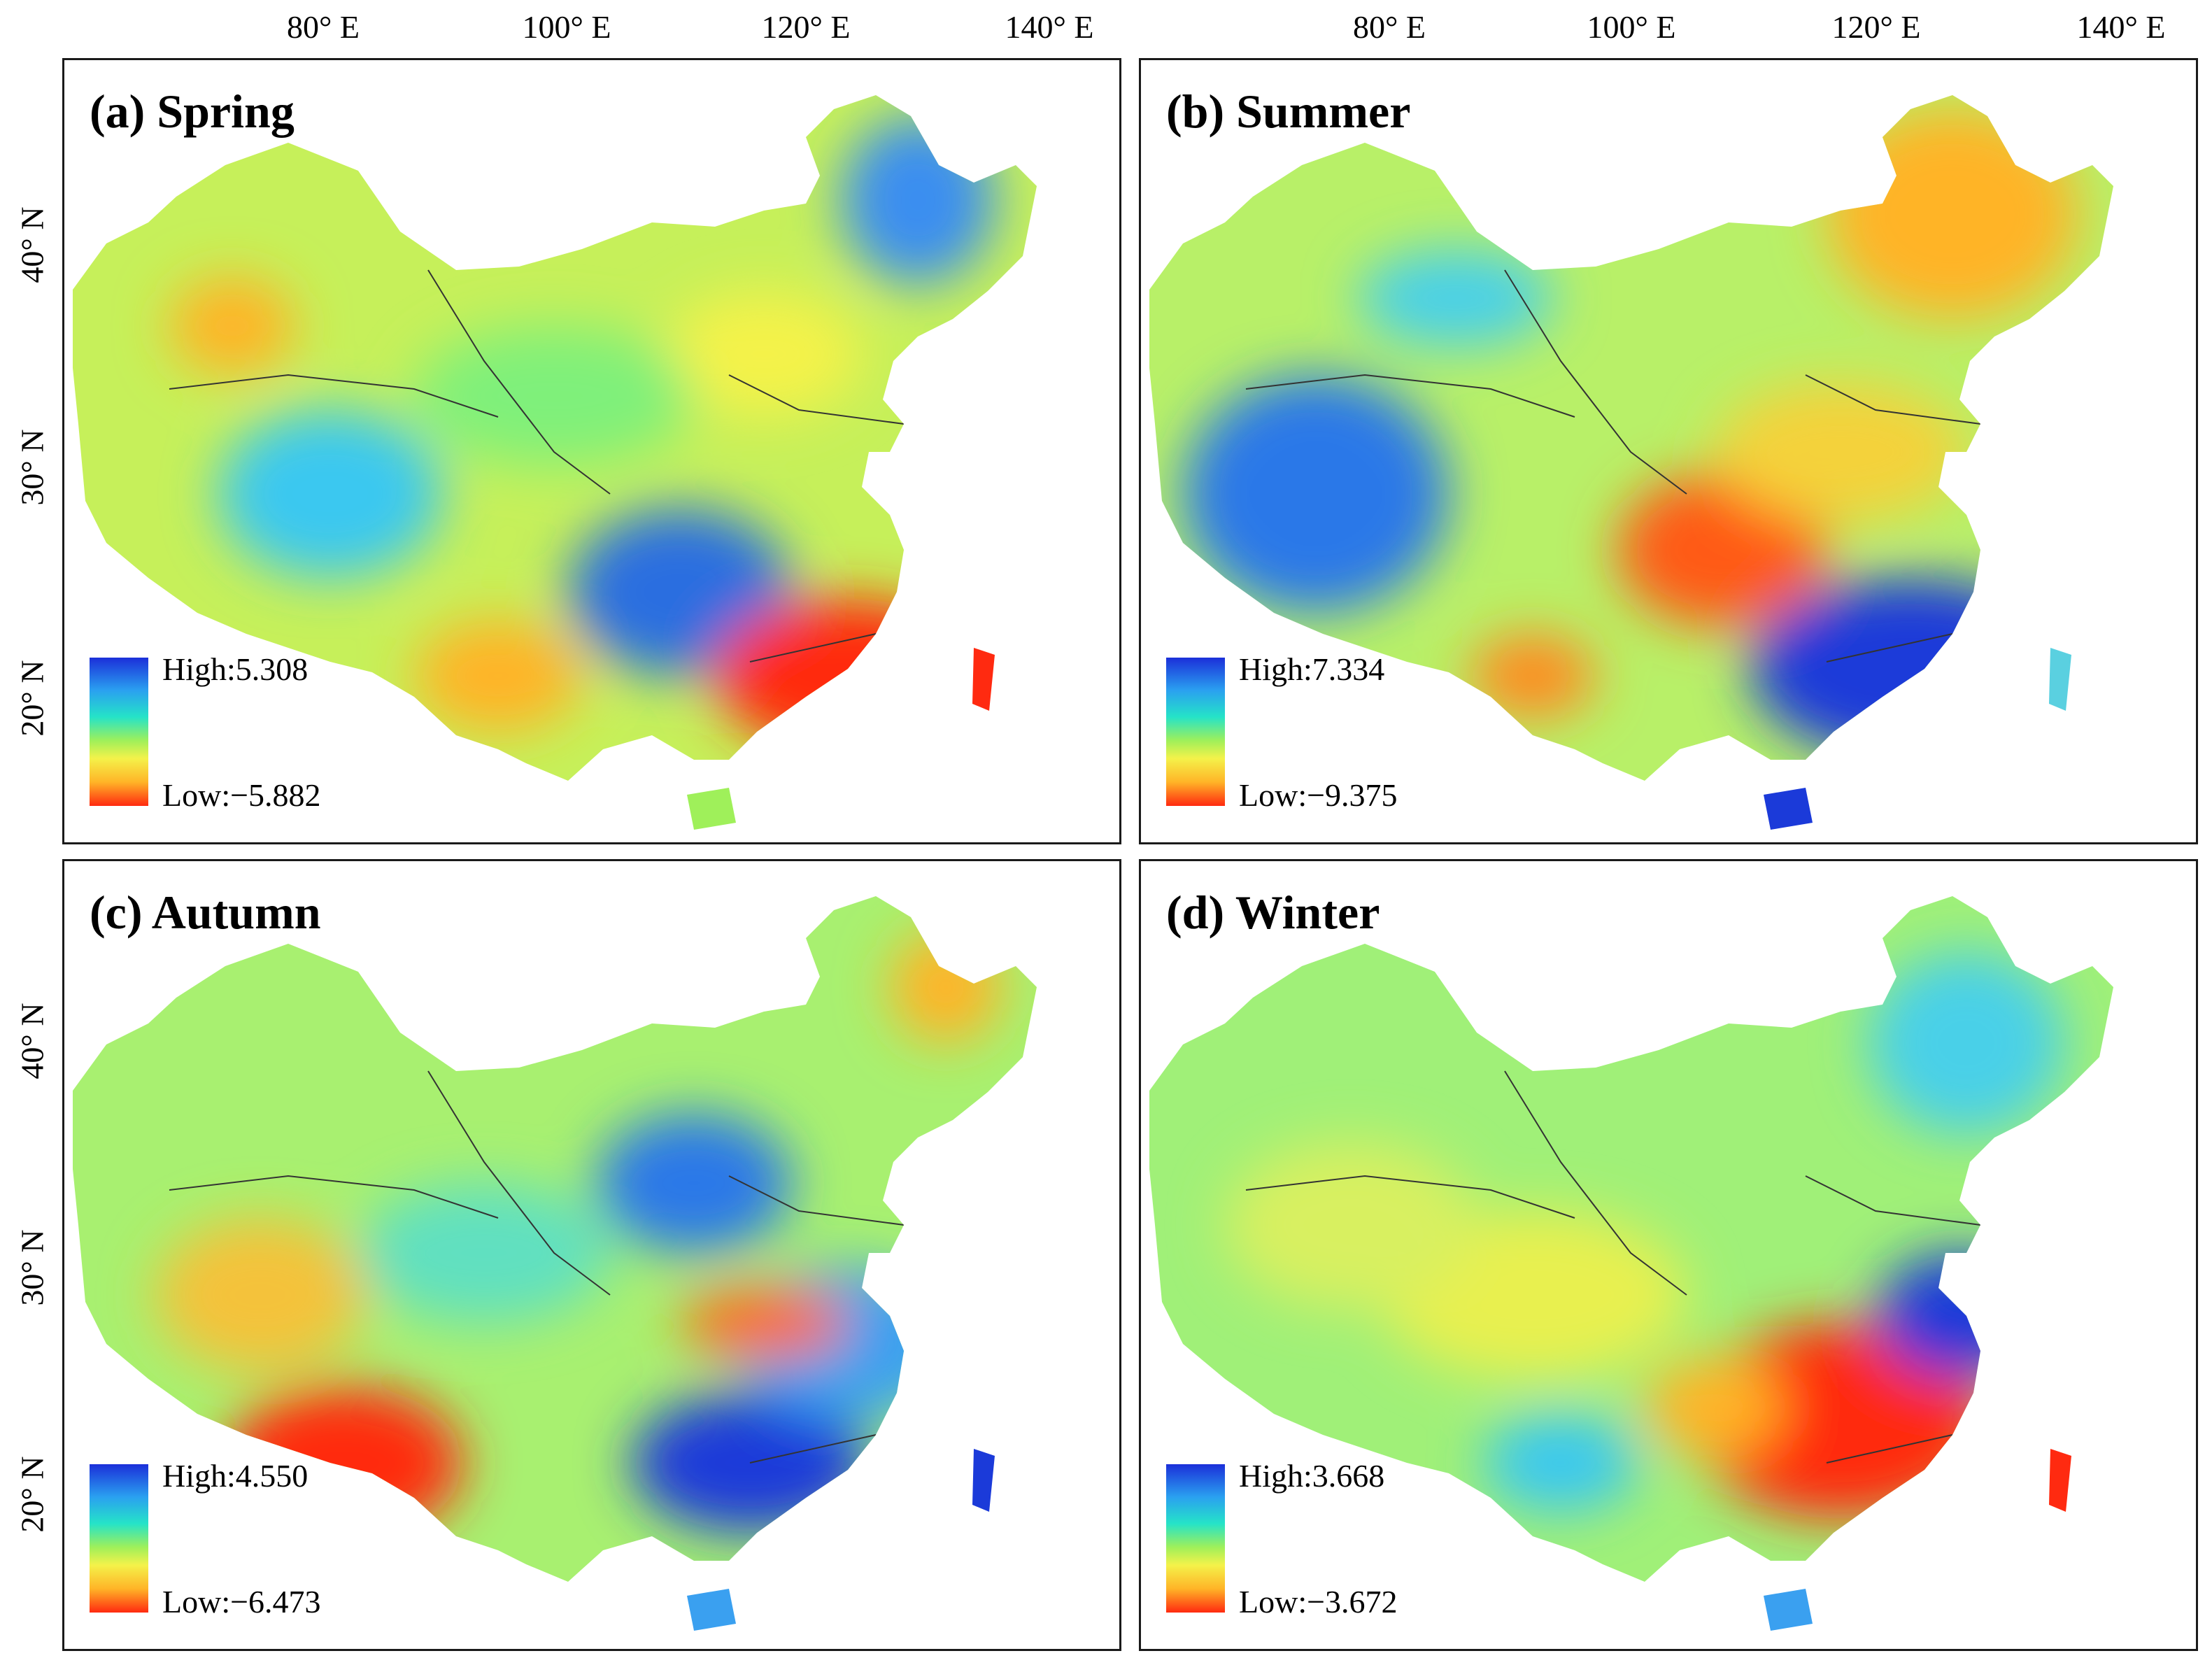 This screenshot has height=1665, width=2212. What do you see at coordinates (1312, 1476) in the screenshot?
I see `legend-high-label: High:3.668` at bounding box center [1312, 1476].